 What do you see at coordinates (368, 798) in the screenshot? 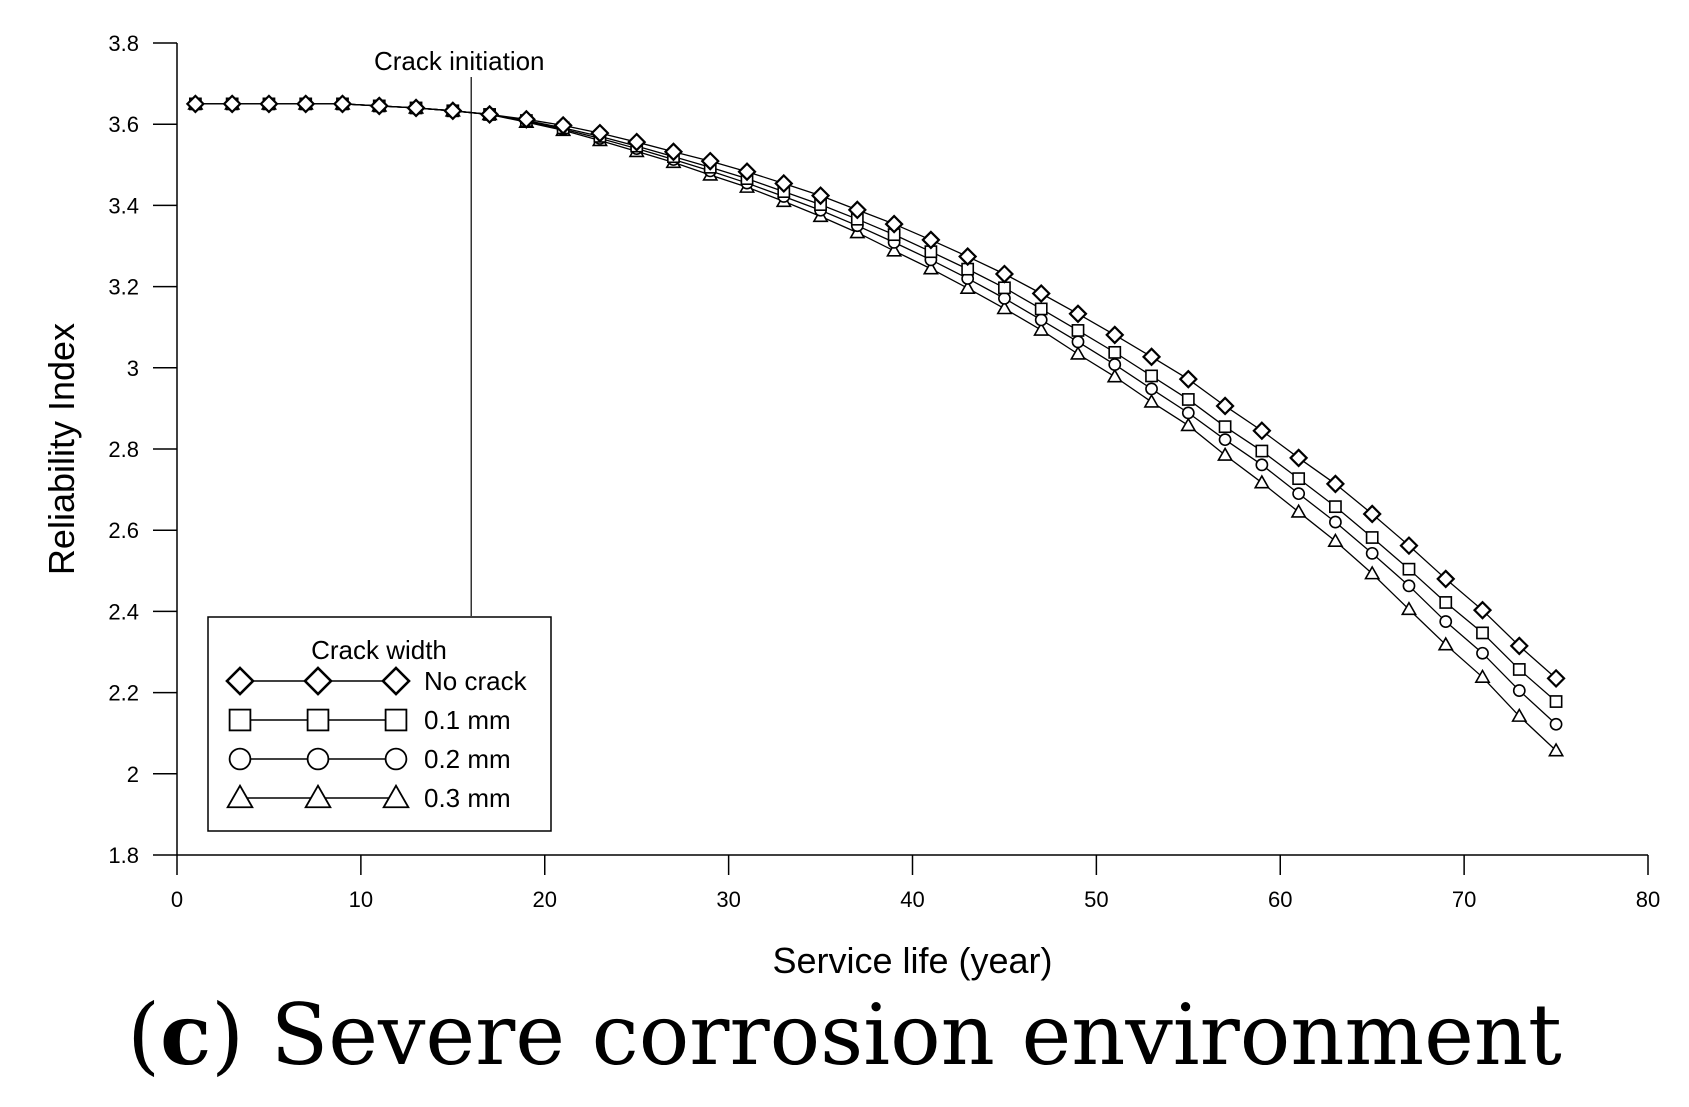
I see `legend-entry-triangle: 0.3 mm` at bounding box center [368, 798].